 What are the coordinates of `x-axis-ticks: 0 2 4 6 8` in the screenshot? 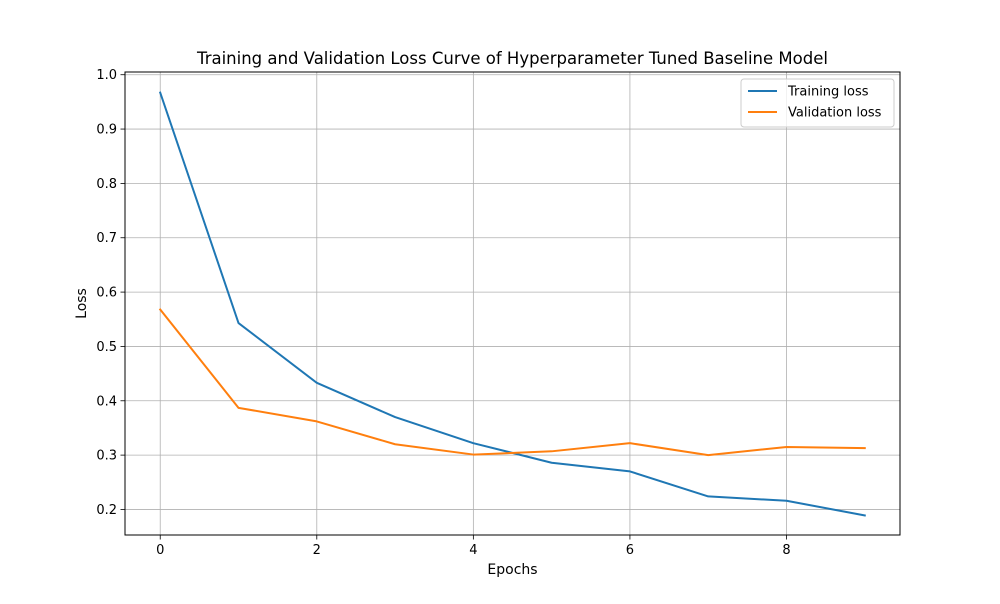 It's located at (473, 546).